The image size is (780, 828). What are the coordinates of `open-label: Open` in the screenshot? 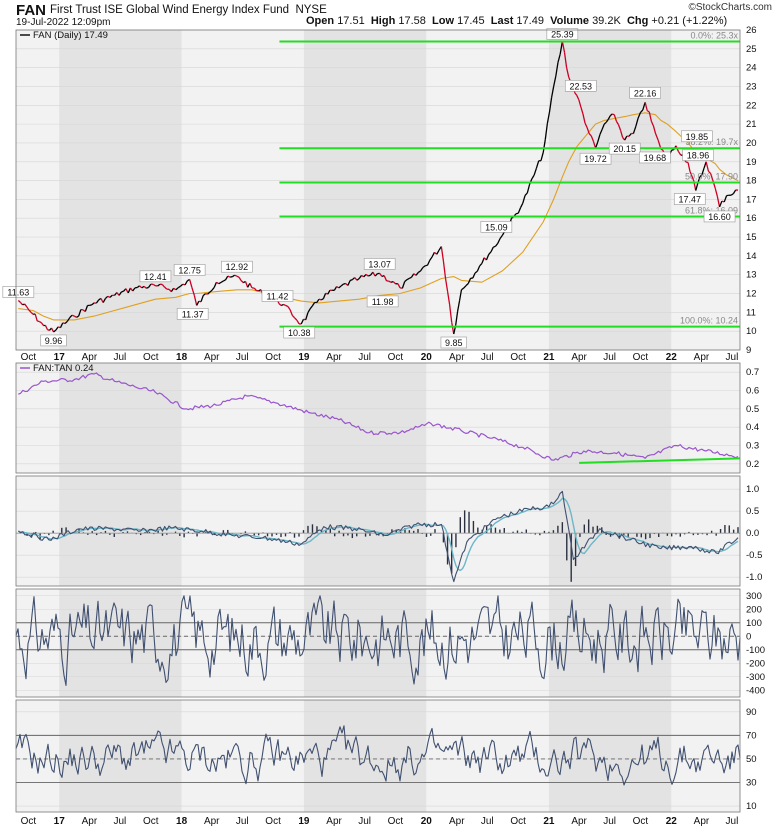 It's located at (320, 21).